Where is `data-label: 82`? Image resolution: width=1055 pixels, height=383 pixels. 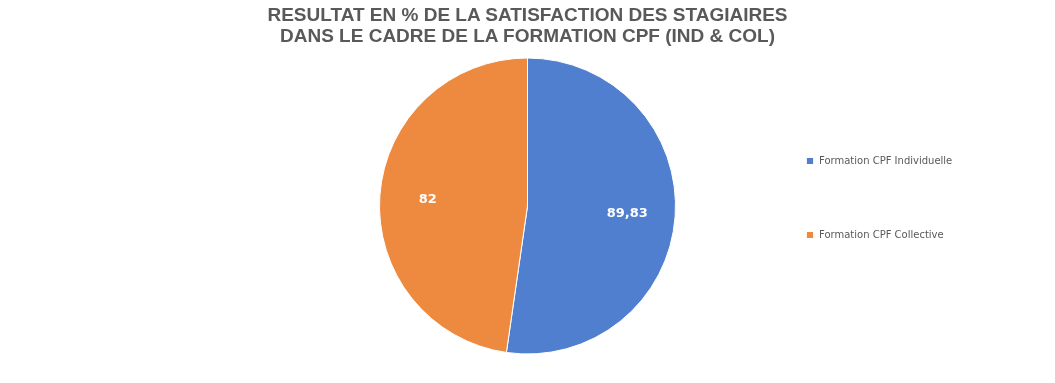 data-label: 82 is located at coordinates (427, 198).